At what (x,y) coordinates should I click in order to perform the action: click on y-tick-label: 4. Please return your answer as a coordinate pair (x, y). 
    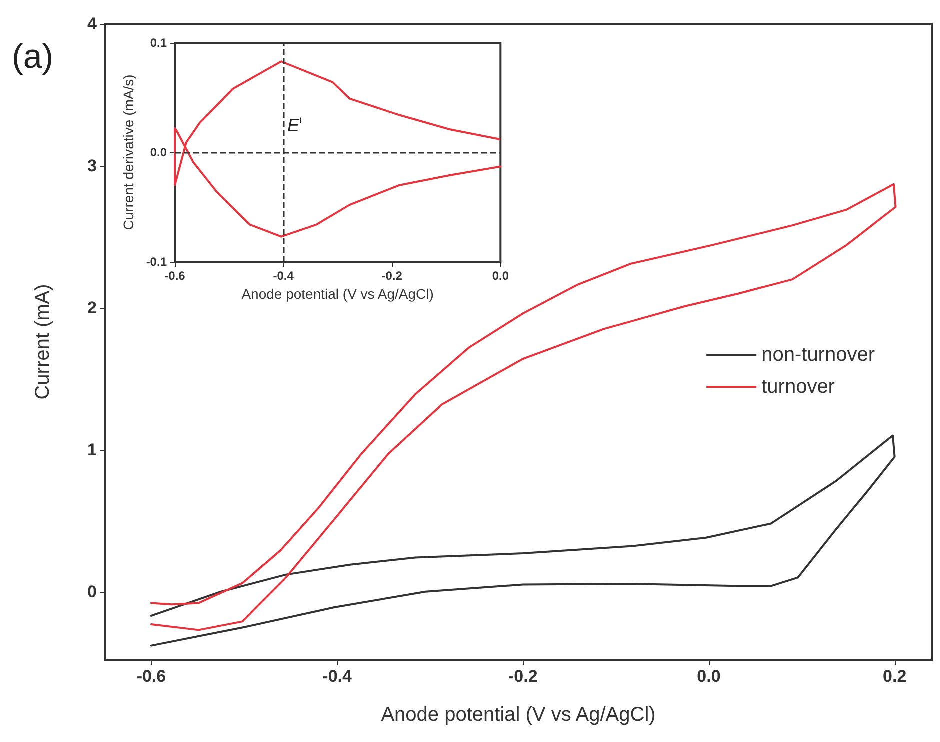
    Looking at the image, I should click on (93, 24).